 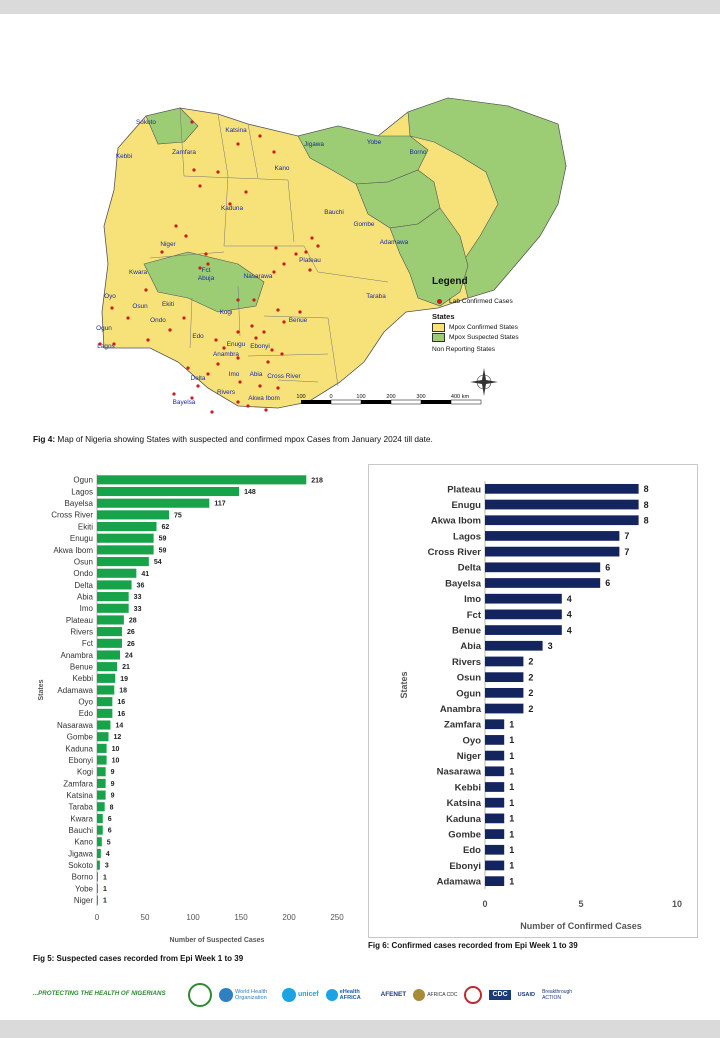 What do you see at coordinates (101, 795) in the screenshot?
I see `bar-katsina` at bounding box center [101, 795].